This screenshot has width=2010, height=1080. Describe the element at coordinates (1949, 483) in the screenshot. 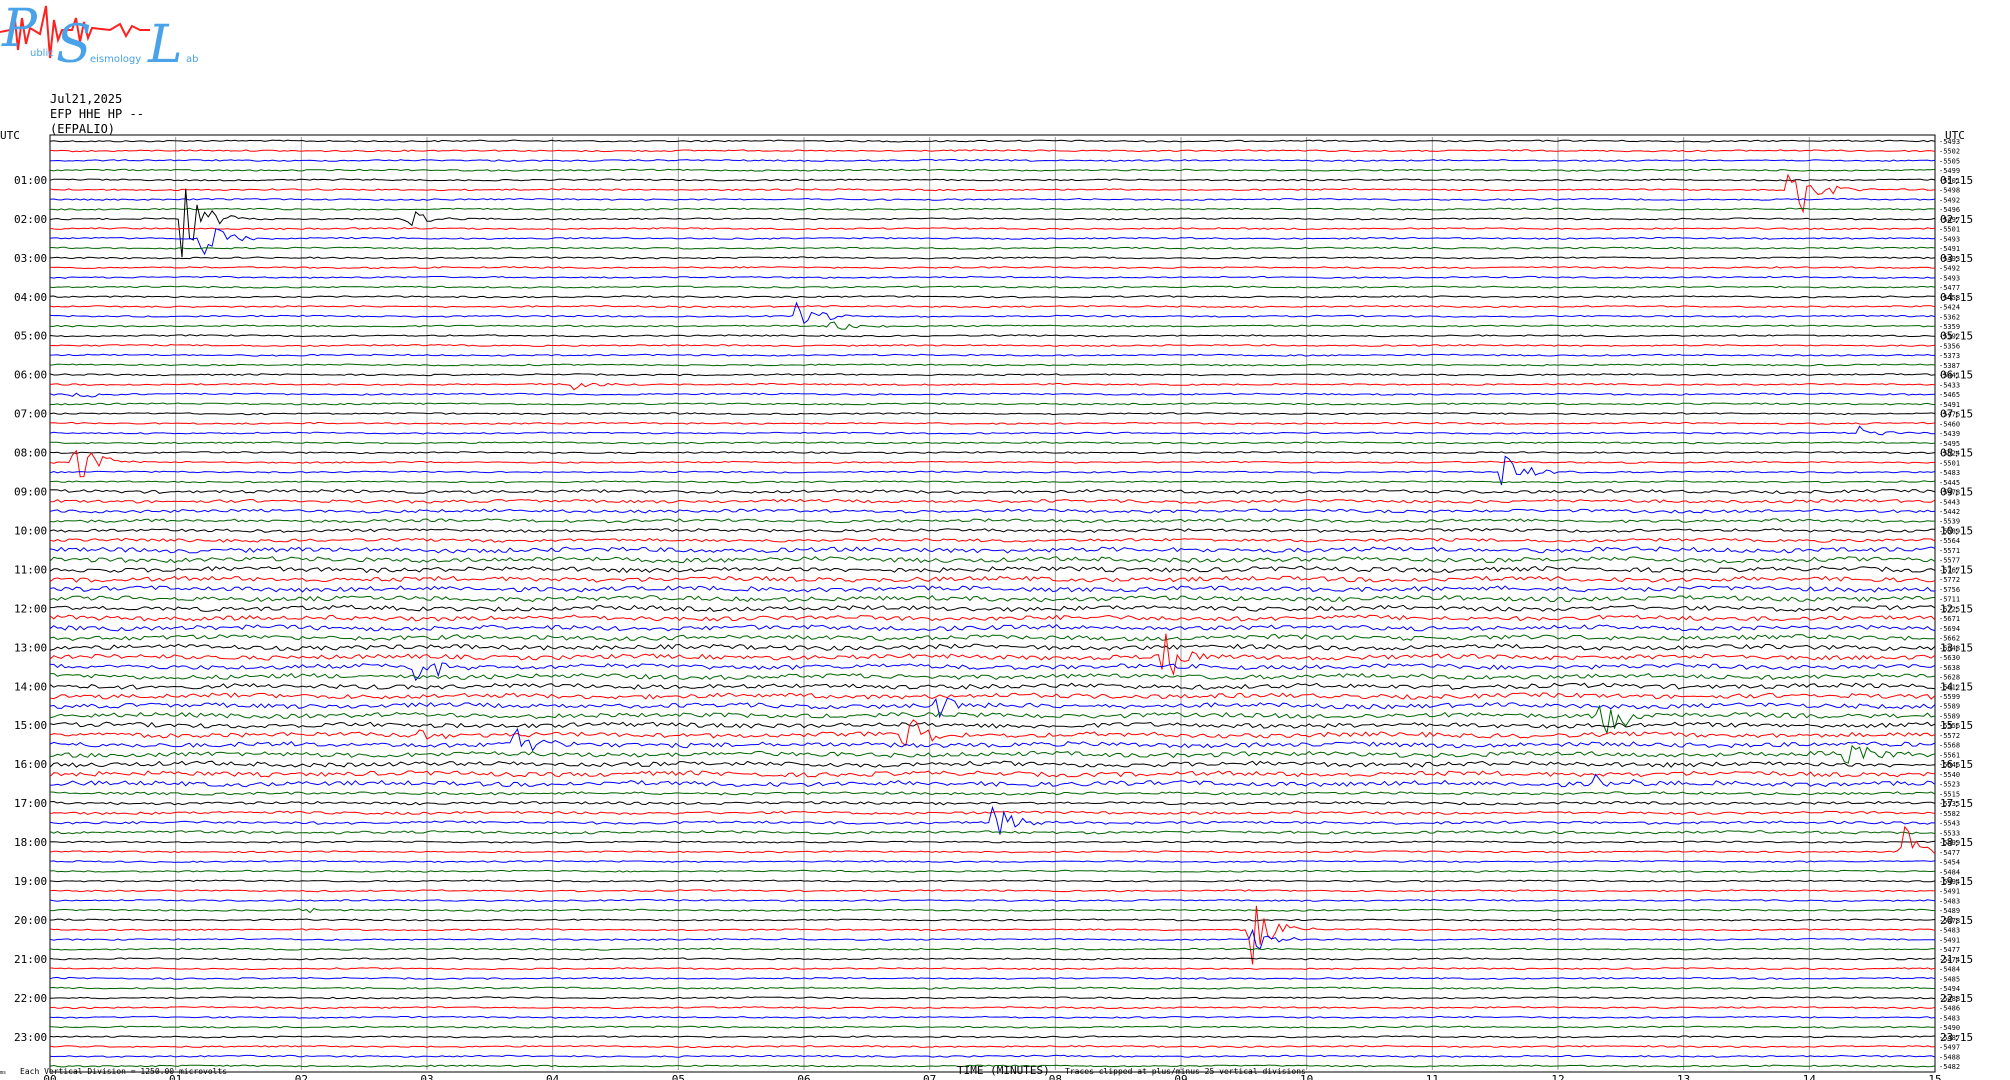

I see `trace-level-label: -5445` at that location.